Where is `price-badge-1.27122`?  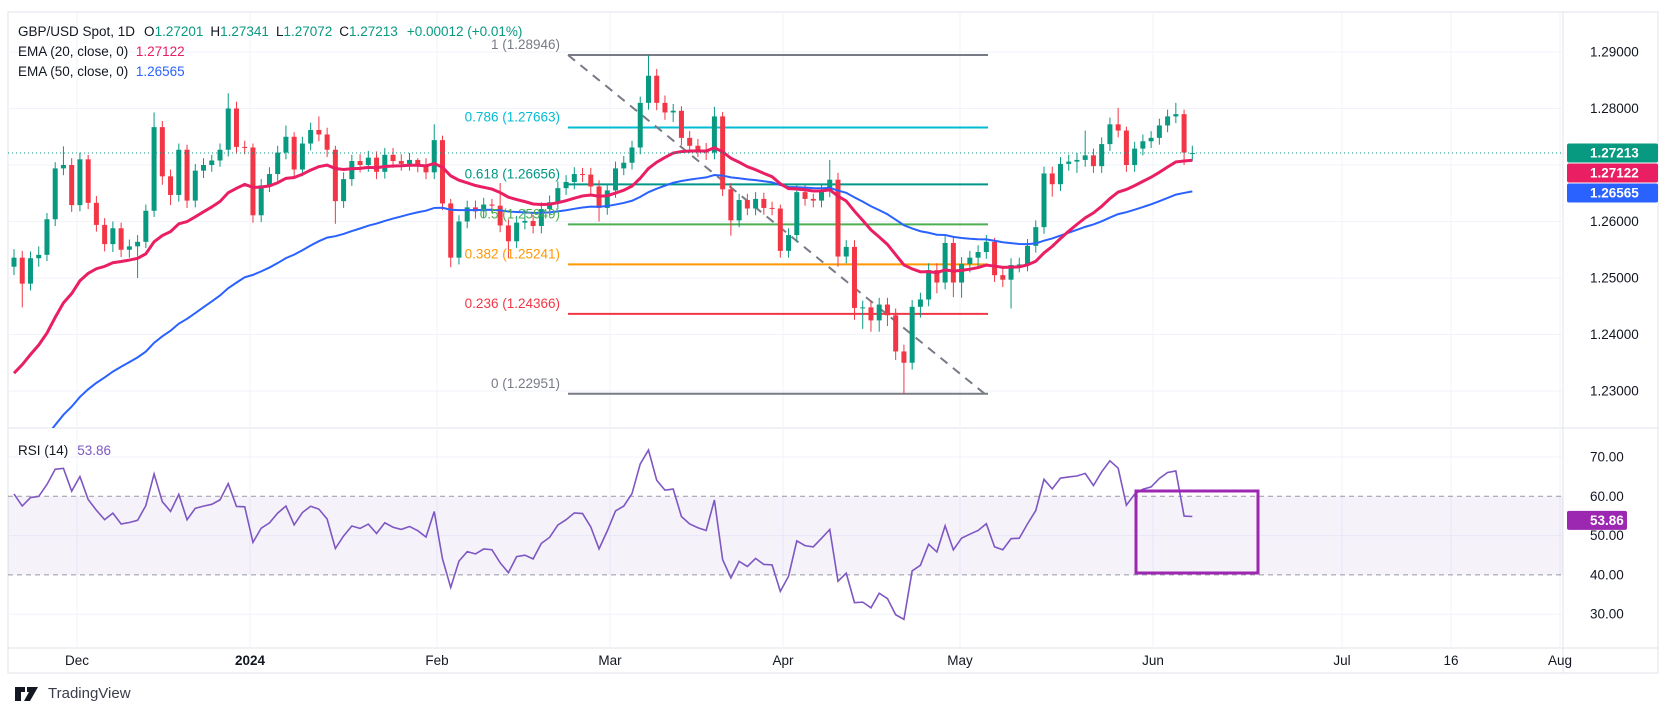 price-badge-1.27122 is located at coordinates (1612, 173).